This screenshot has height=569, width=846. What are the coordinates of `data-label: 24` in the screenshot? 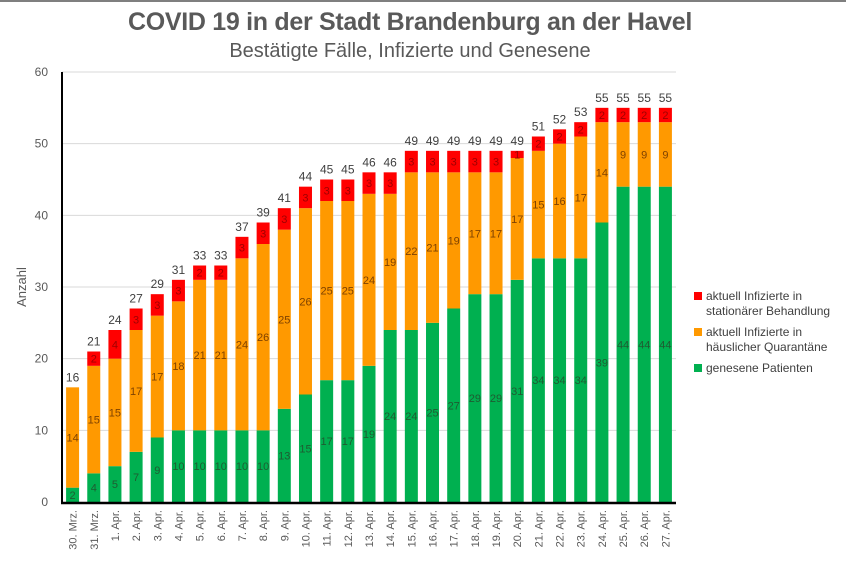 It's located at (411, 417).